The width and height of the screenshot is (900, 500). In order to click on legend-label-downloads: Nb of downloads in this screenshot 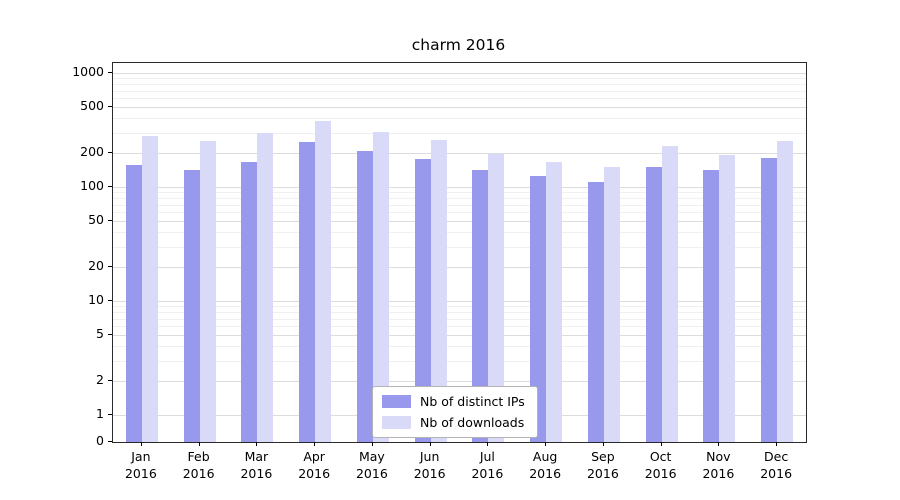, I will do `click(472, 422)`.